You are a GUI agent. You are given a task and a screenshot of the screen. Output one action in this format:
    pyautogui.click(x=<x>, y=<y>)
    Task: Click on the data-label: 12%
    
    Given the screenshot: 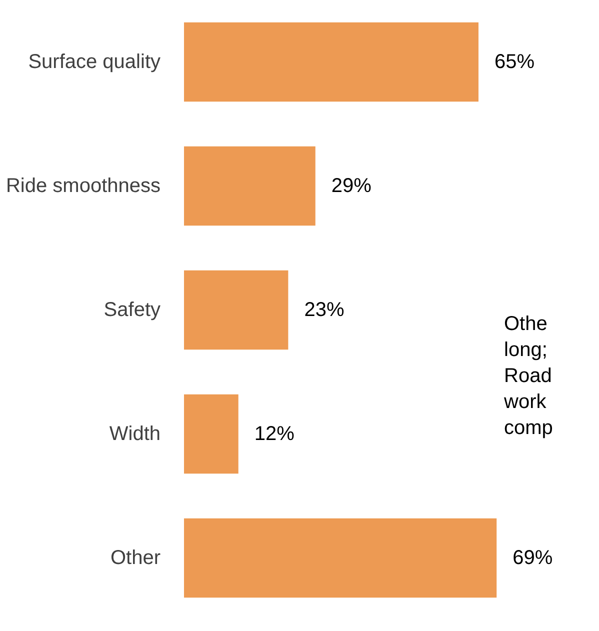 What is the action you would take?
    pyautogui.click(x=274, y=434)
    